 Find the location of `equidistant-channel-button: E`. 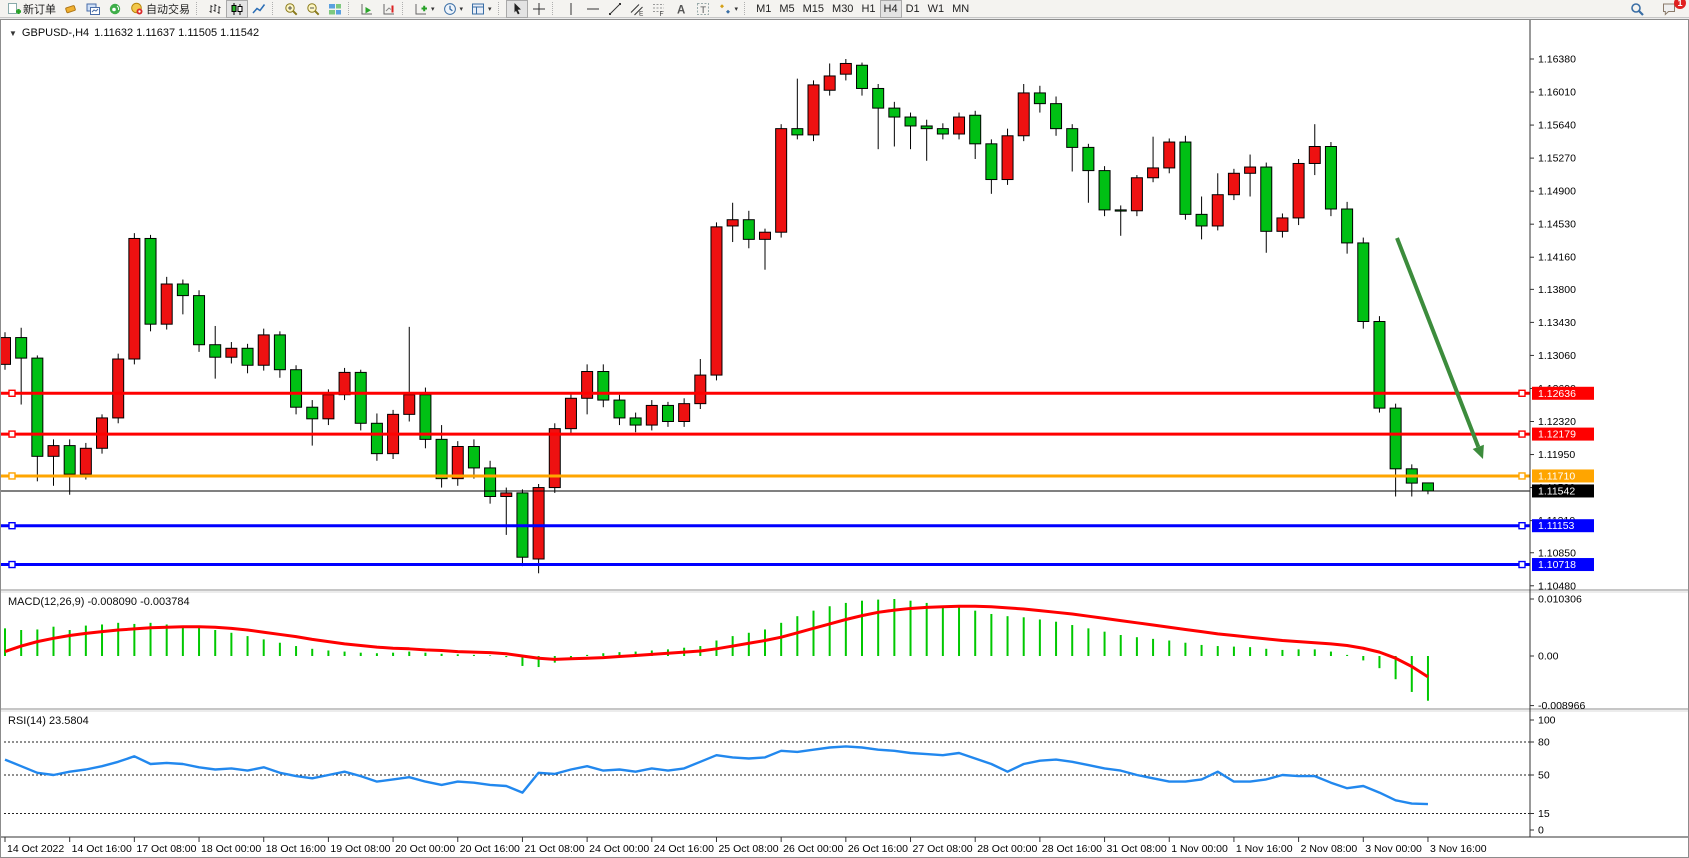

equidistant-channel-button: E is located at coordinates (637, 9).